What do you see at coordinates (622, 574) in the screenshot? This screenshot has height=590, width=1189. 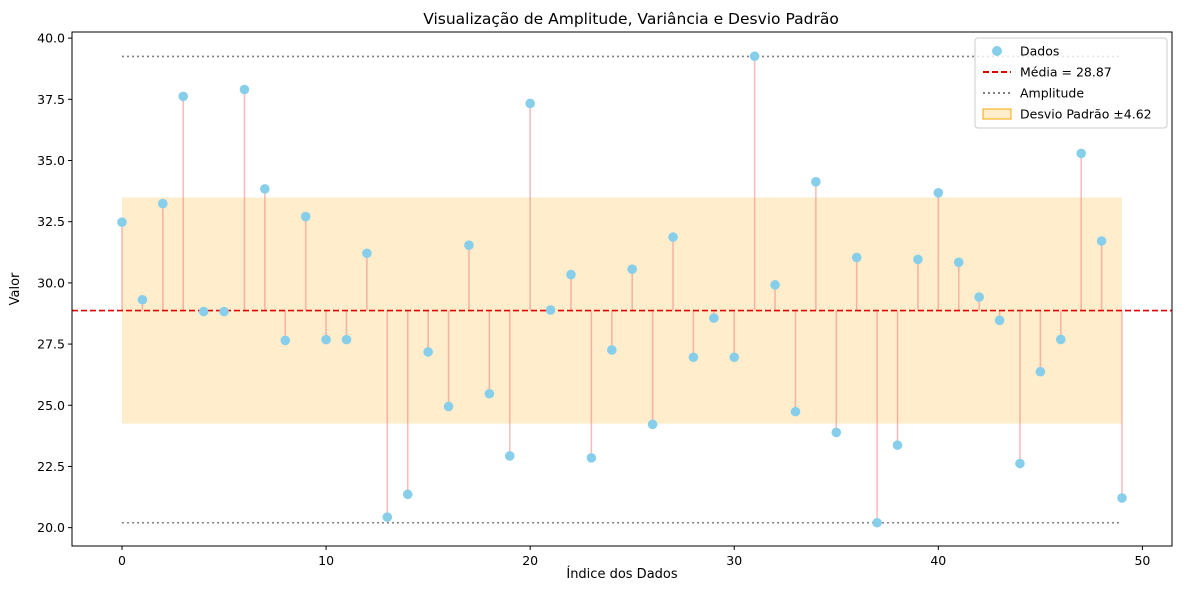 I see `x-axis-label: Índice dos Dados` at bounding box center [622, 574].